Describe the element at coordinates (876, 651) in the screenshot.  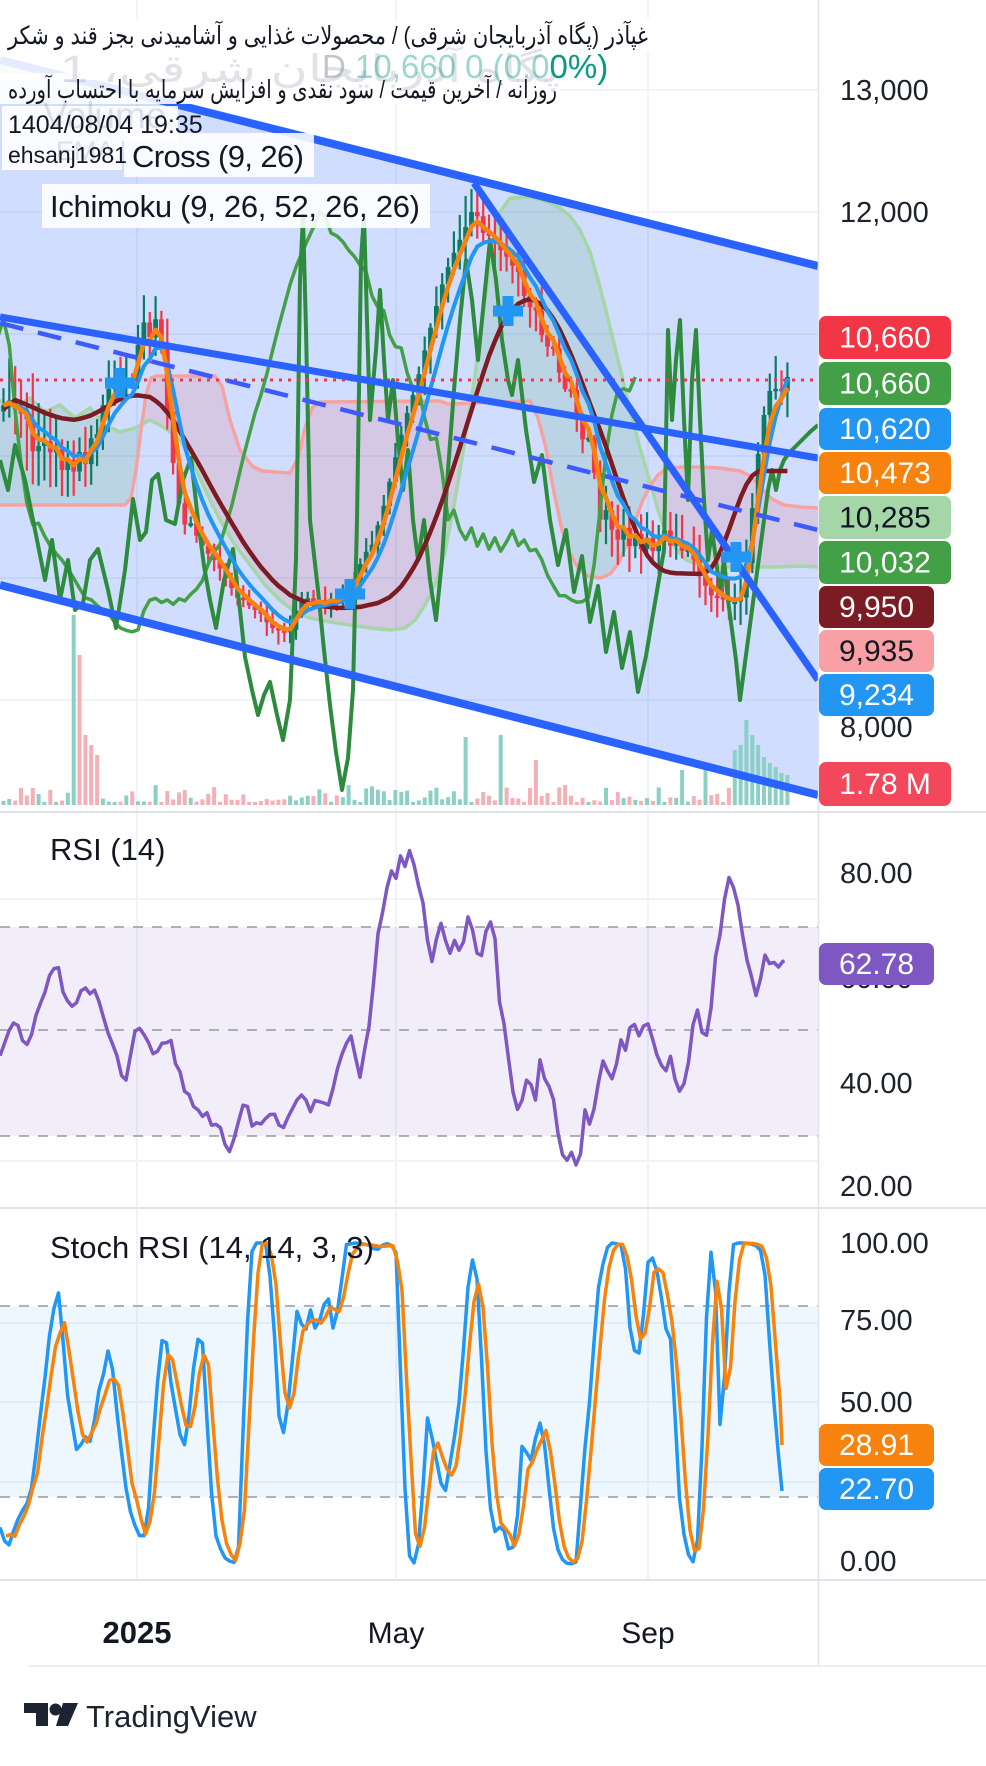
I see `svg-text: 9,935` at that location.